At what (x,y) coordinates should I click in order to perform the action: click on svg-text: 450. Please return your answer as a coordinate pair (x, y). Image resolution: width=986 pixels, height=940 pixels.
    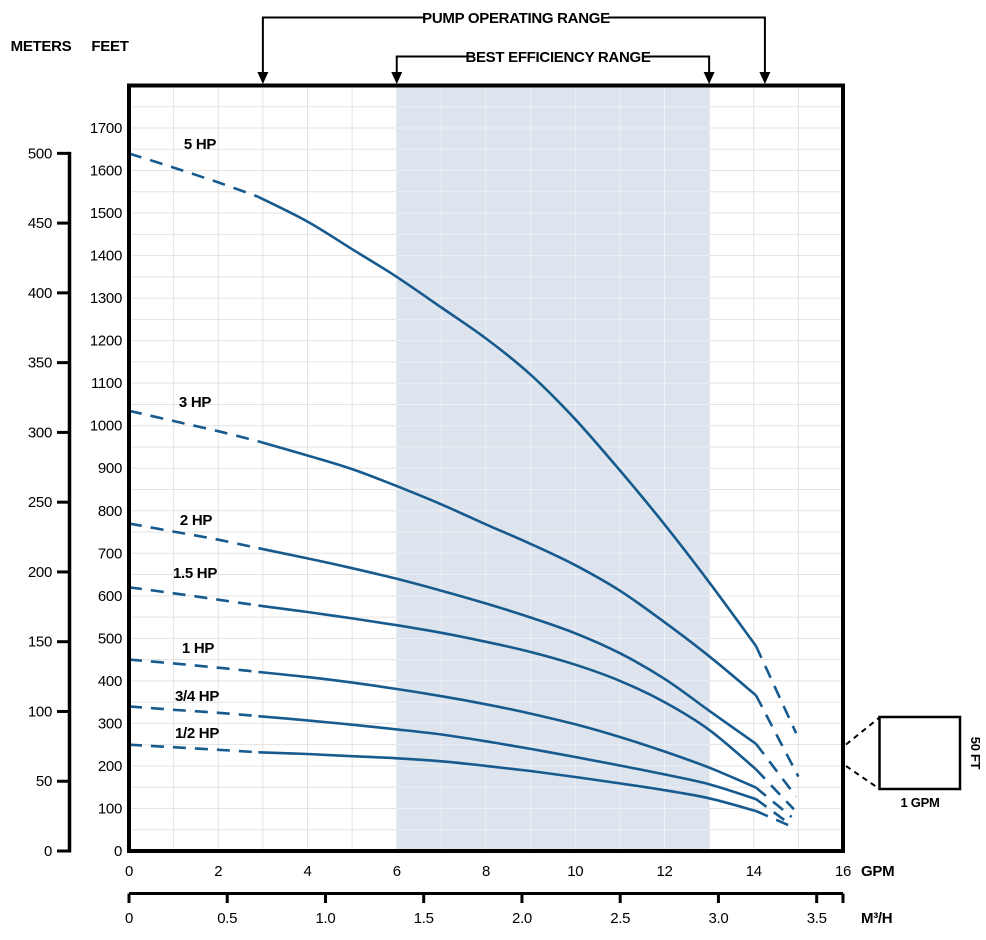
    Looking at the image, I should click on (40, 223).